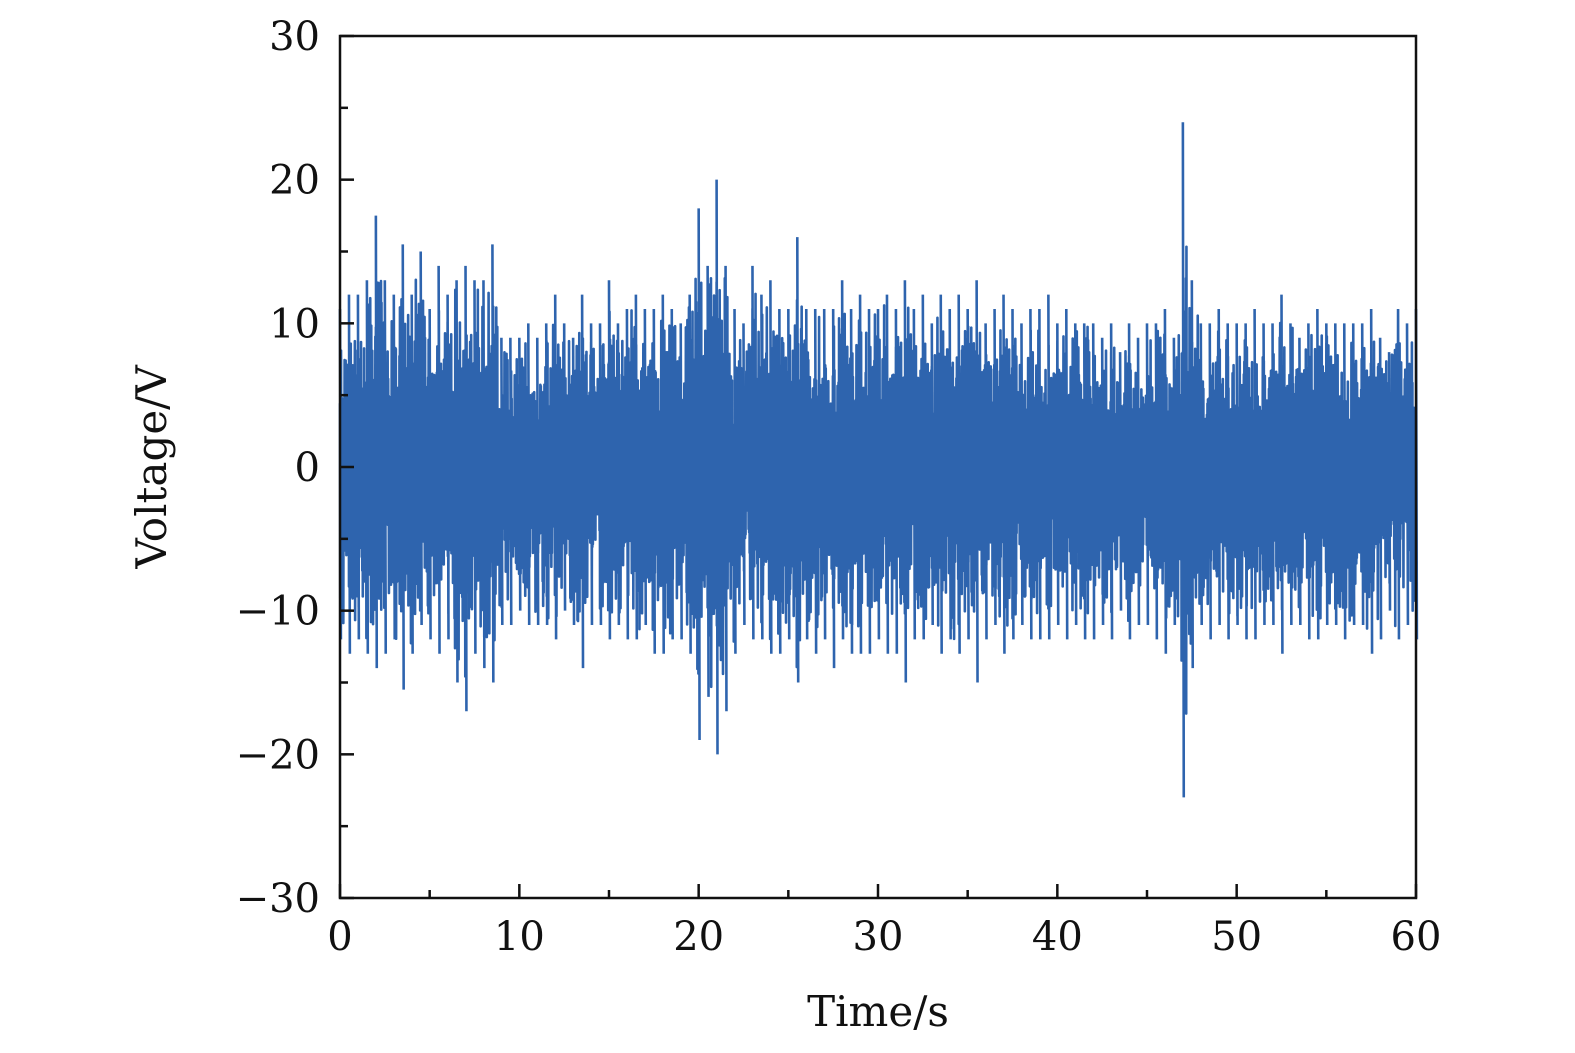 This screenshot has width=1575, height=1053. What do you see at coordinates (878, 937) in the screenshot?
I see `x-tick-label: 30` at bounding box center [878, 937].